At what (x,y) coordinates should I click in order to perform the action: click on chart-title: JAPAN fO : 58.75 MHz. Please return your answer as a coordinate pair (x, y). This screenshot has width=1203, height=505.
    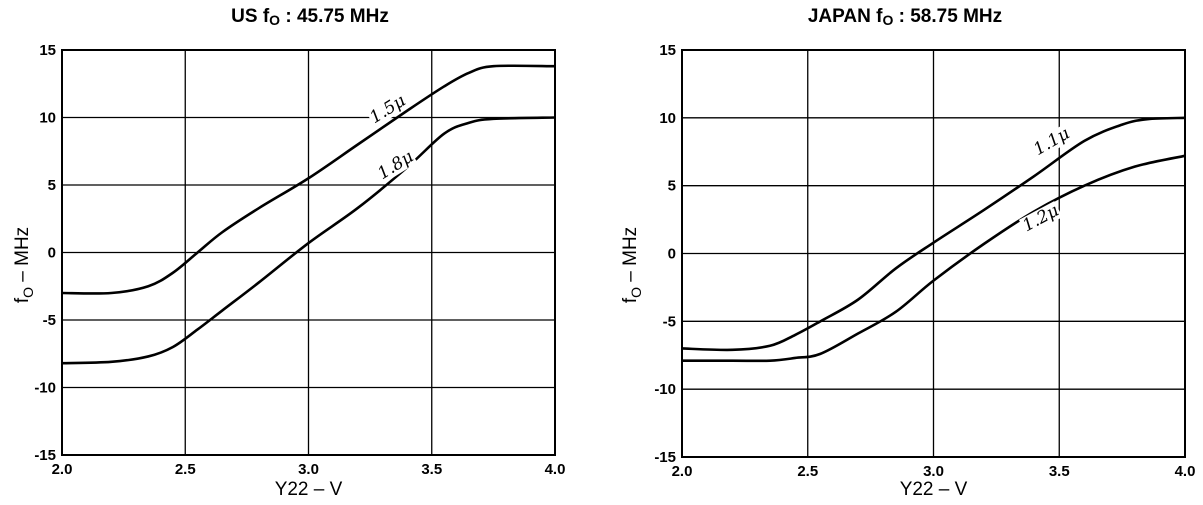
    Looking at the image, I should click on (905, 17).